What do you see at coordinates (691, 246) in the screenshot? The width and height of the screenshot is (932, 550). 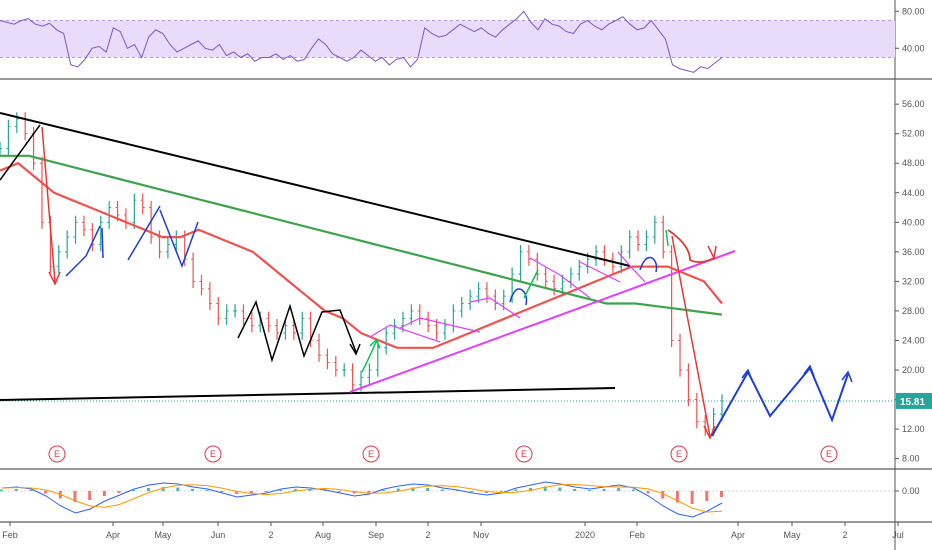 I see `red-arc` at bounding box center [691, 246].